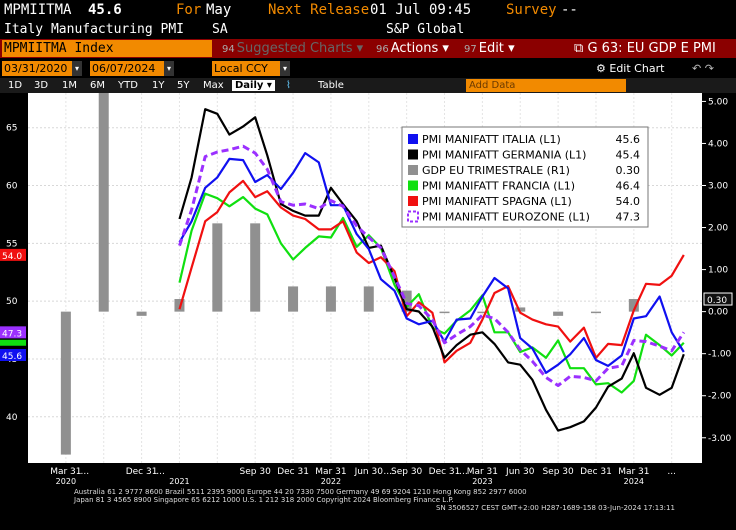 The width and height of the screenshot is (736, 530). I want to click on description: Italy Manufacturing PMI, so click(94, 29).